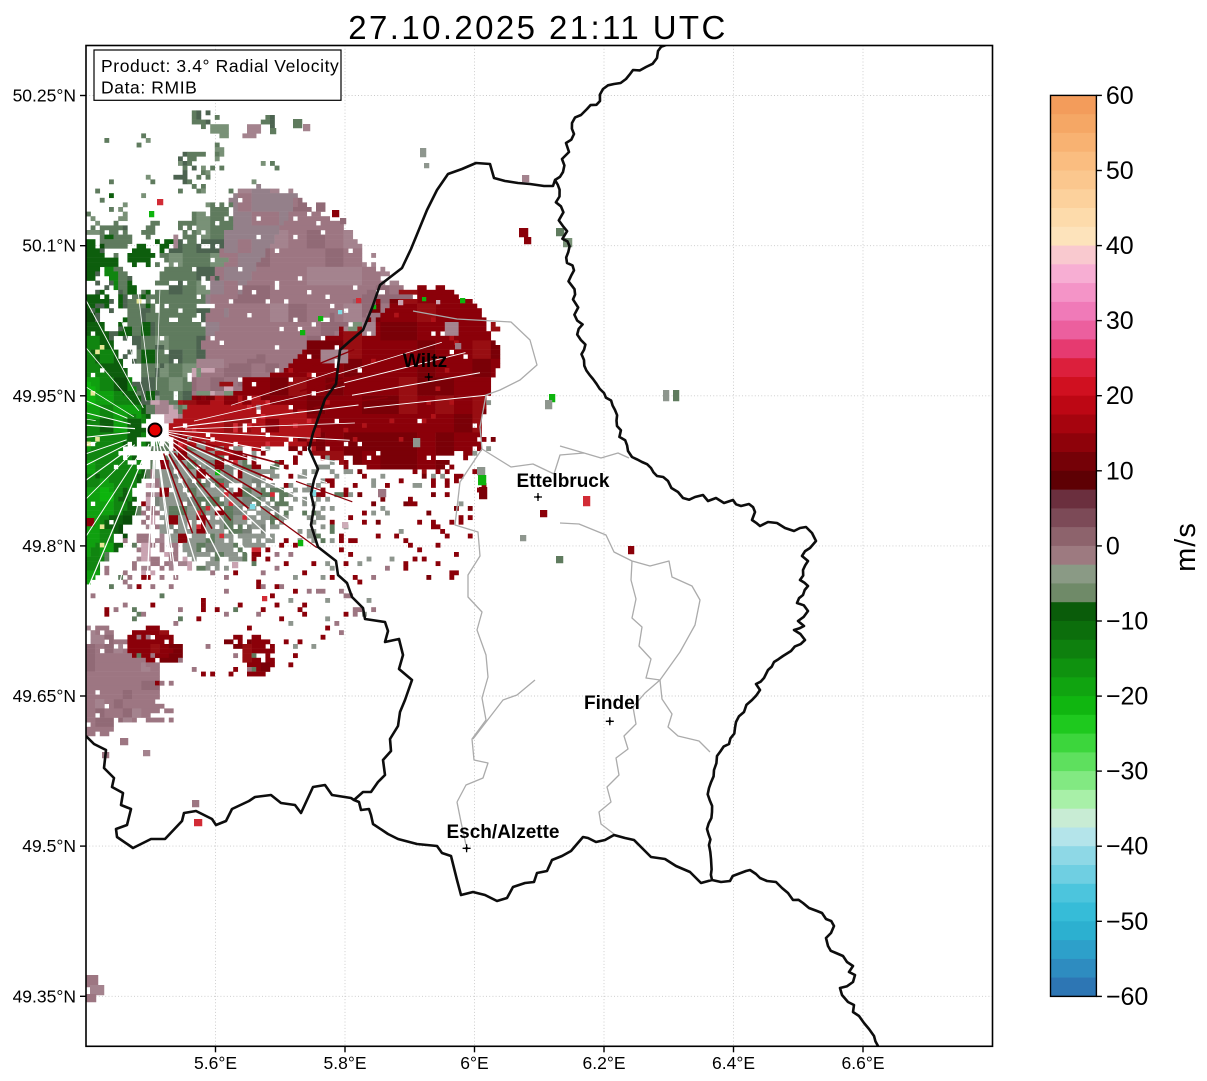  Describe the element at coordinates (1120, 246) in the screenshot. I see `svg-text: 40` at that location.